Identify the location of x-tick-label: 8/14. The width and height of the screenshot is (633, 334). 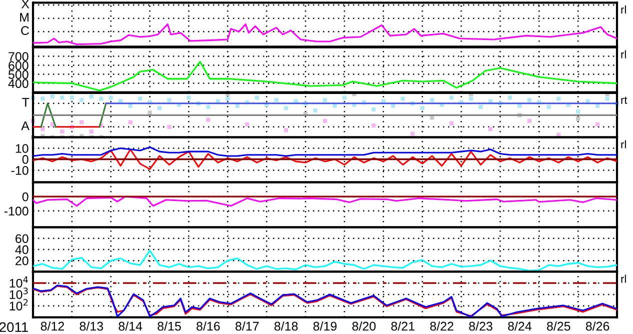
(130, 326).